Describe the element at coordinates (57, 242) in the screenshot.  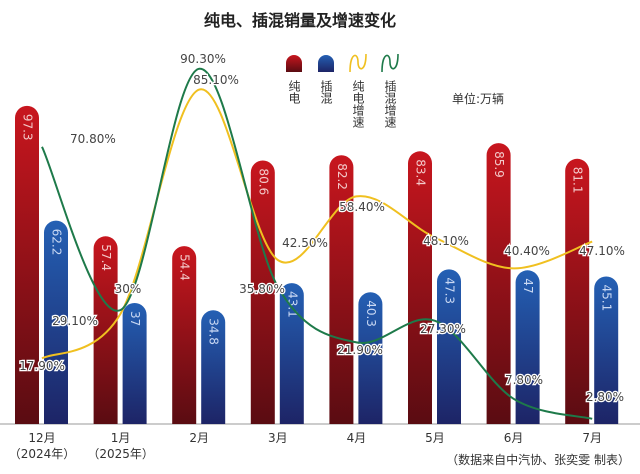
I see `bar-value-label: 62.2` at that location.